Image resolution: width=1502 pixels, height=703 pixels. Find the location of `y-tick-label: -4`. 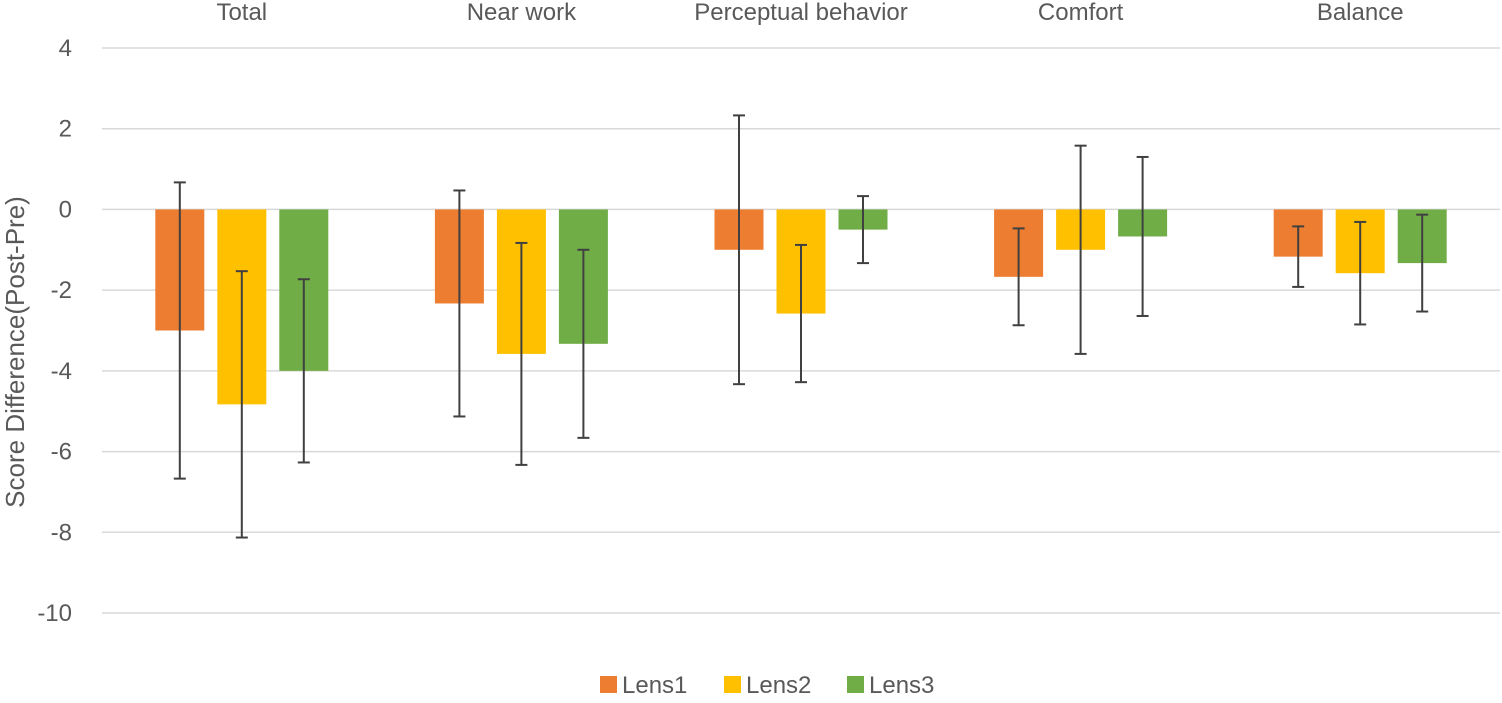

y-tick-label: -4 is located at coordinates (61, 371).